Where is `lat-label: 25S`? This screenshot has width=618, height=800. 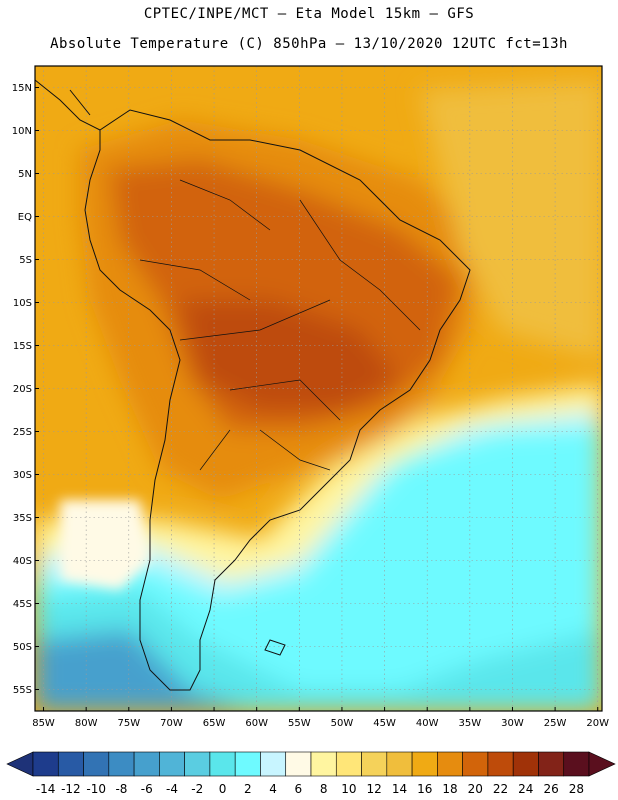 lat-label: 25S is located at coordinates (22, 432).